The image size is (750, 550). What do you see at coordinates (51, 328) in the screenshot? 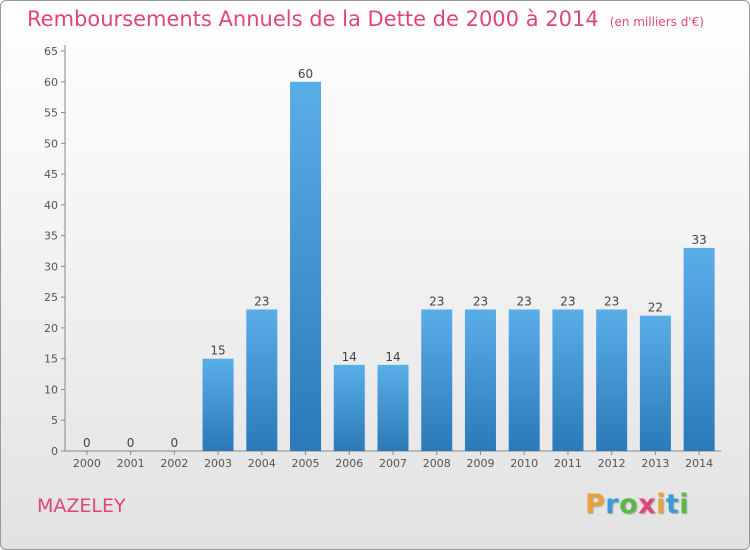
I see `y-tick-label: 20` at bounding box center [51, 328].